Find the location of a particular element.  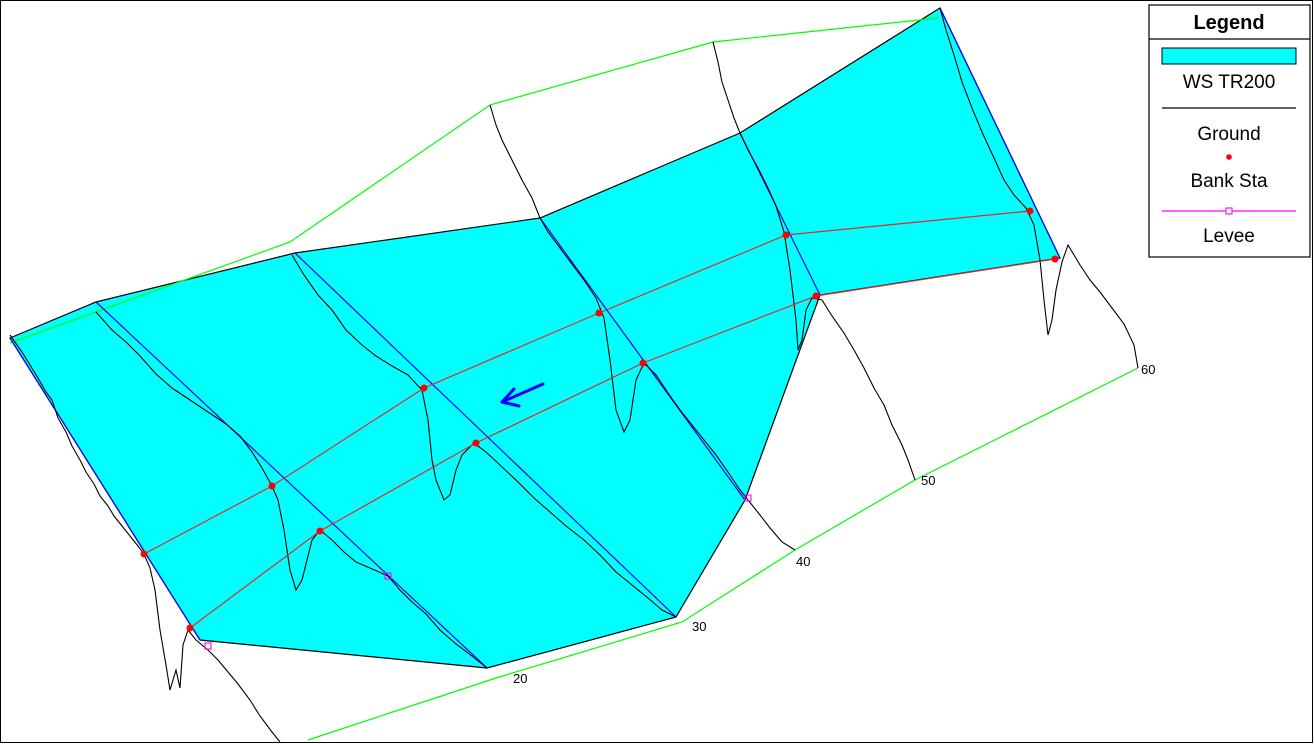

flow-arrow-head is located at coordinates (510, 397).